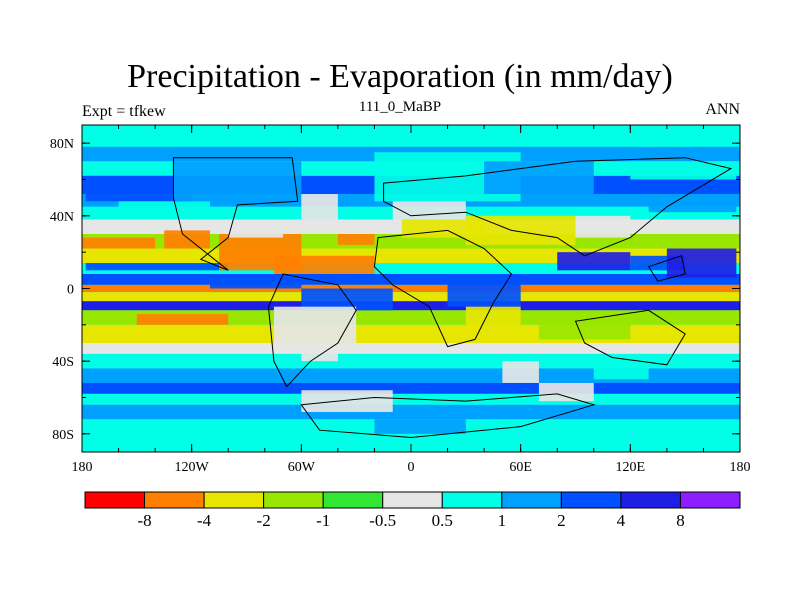  Describe the element at coordinates (680, 520) in the screenshot. I see `colorbar-label: 8` at that location.